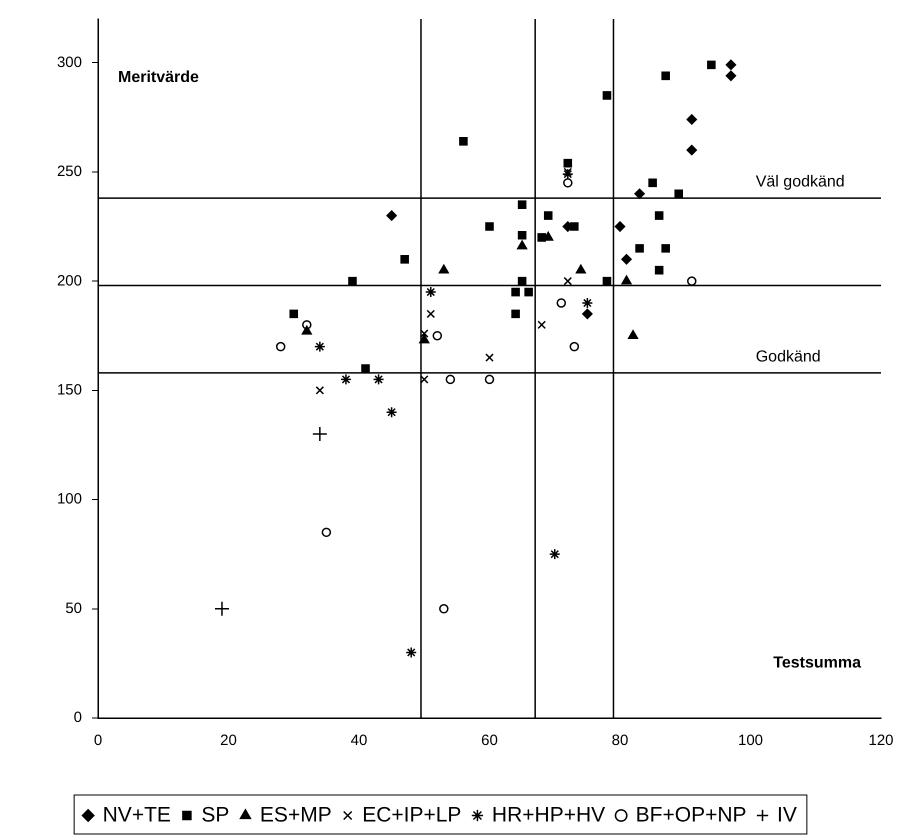 The image size is (921, 838). Describe the element at coordinates (412, 814) in the screenshot. I see `legend-label: EC+IP+LP` at that location.